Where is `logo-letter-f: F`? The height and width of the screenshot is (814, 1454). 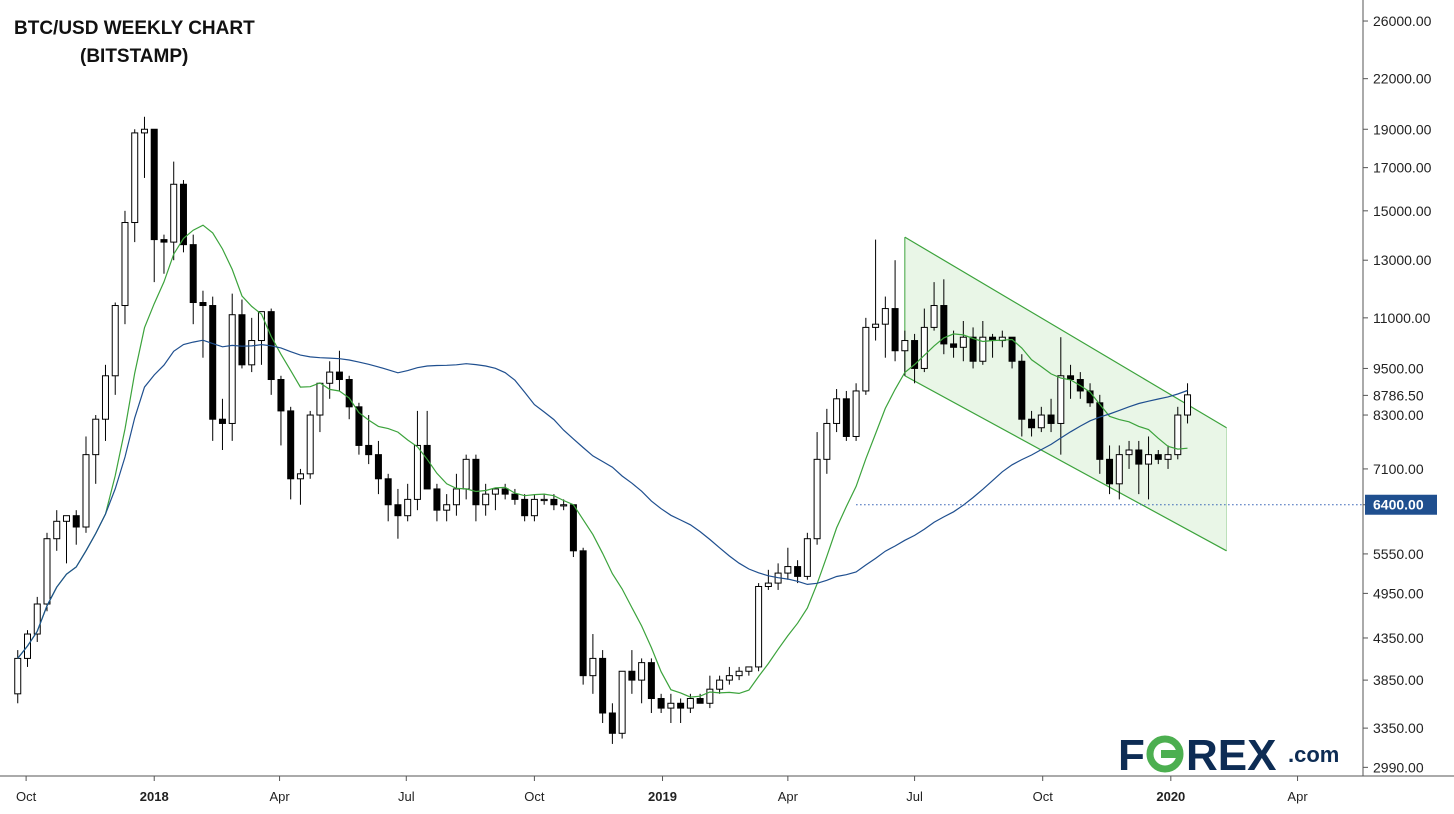
logo-letter-f: F is located at coordinates (1131, 755).